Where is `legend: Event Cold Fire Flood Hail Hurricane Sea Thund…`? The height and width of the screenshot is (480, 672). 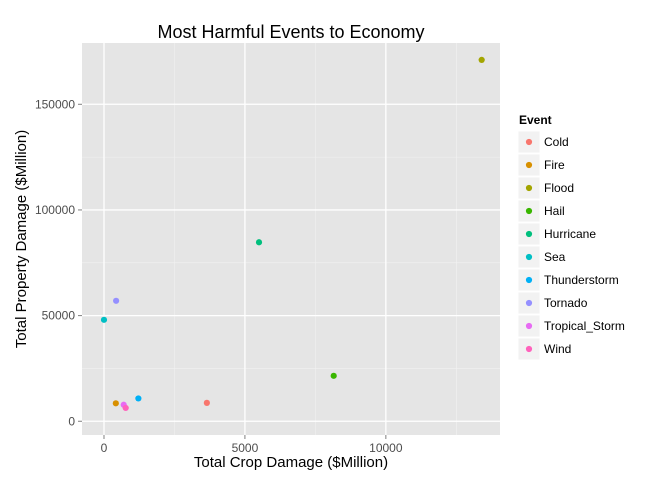 legend: Event Cold Fire Flood Hail Hurricane Sea Thund… is located at coordinates (571, 237).